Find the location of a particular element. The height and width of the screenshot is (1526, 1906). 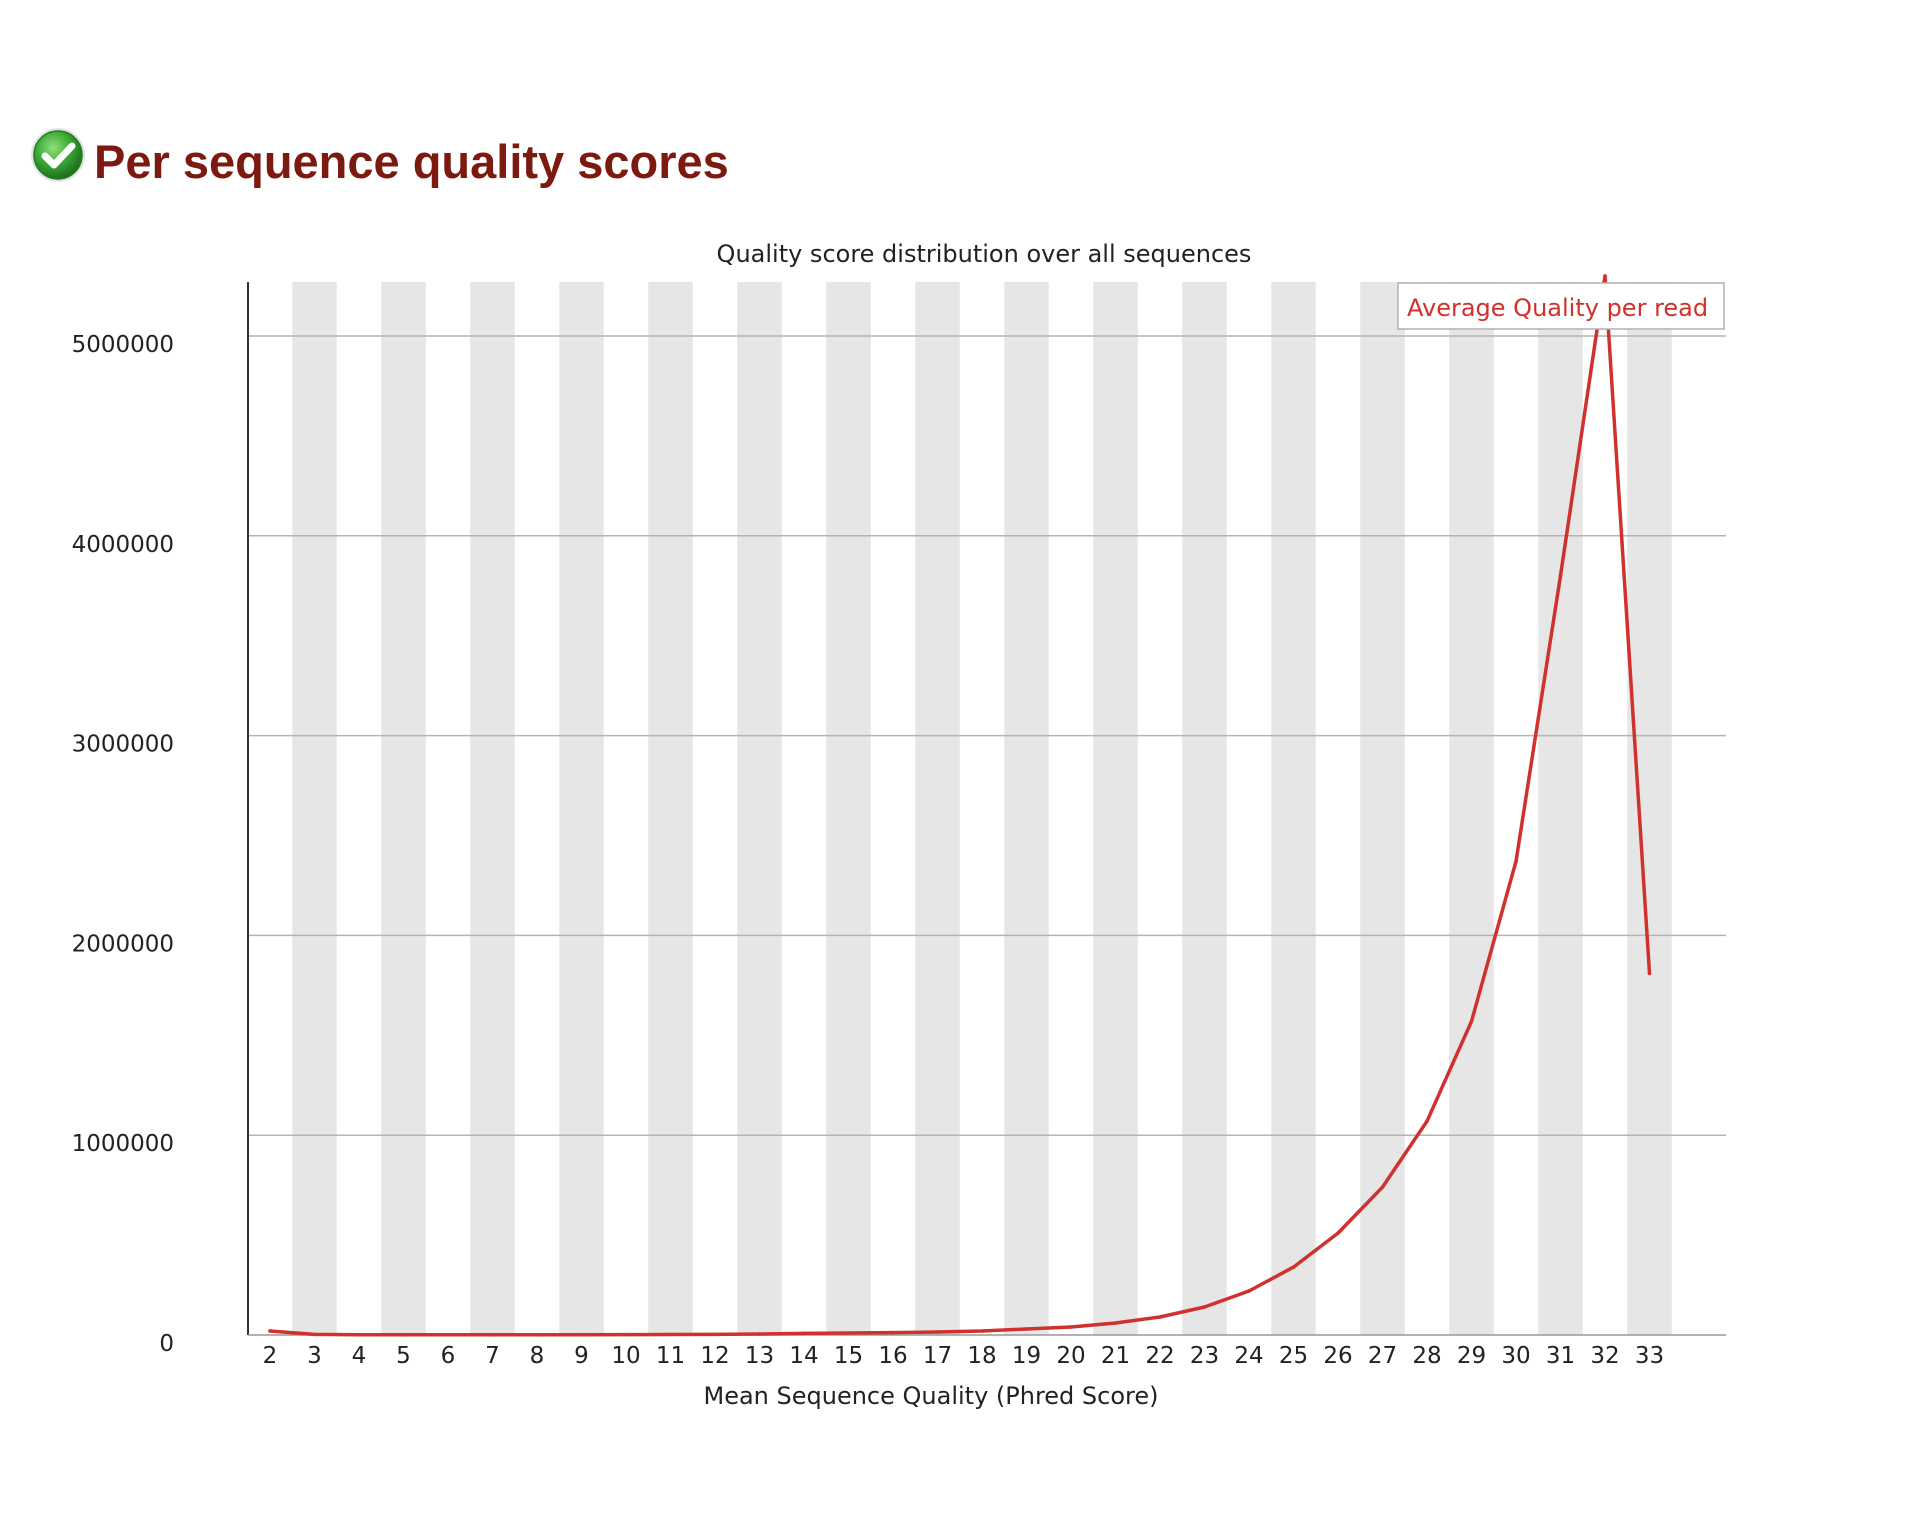

legend-label: Average Quality per read is located at coordinates (1557, 308).